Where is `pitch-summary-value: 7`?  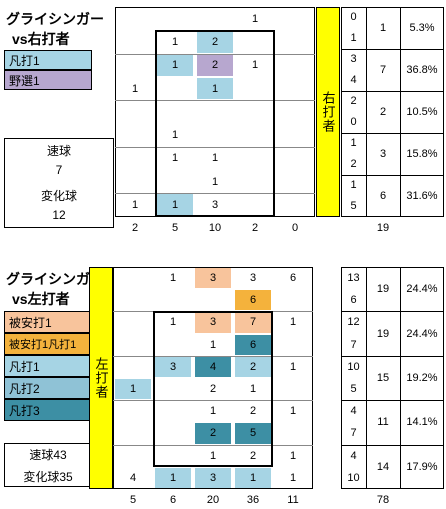
pitch-summary-value: 7 is located at coordinates (59, 170).